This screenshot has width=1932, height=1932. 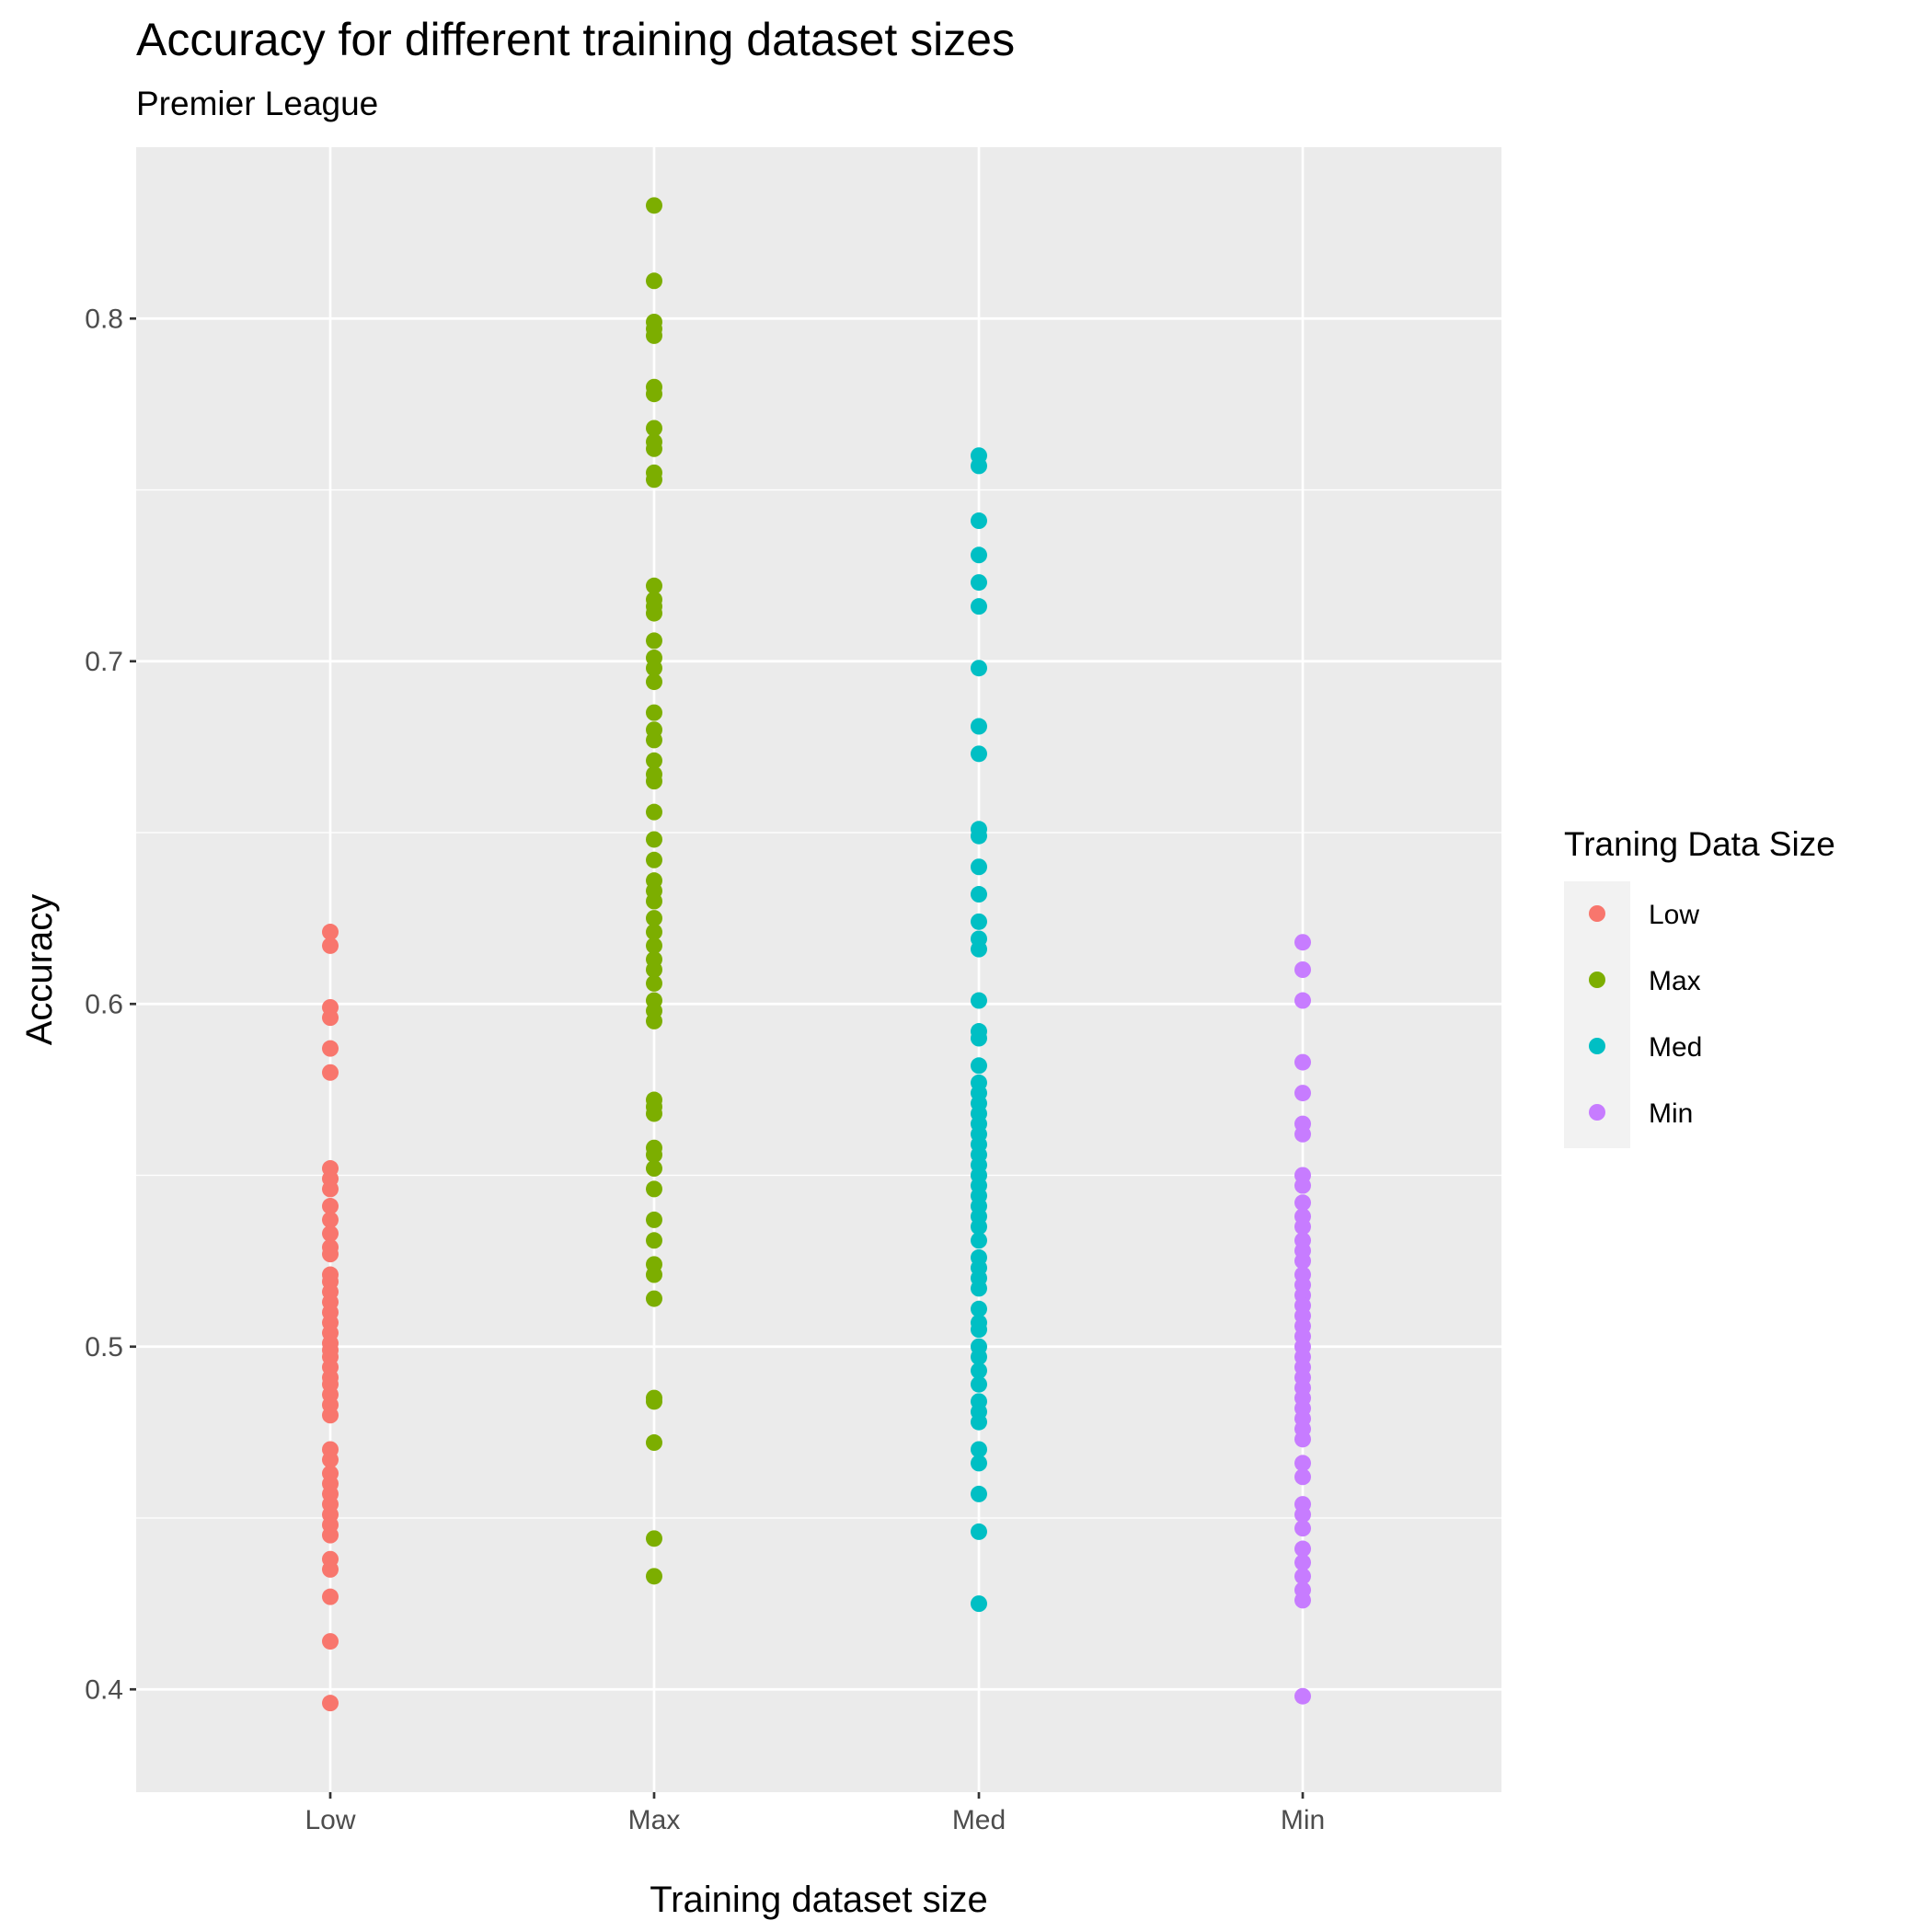 What do you see at coordinates (330, 1820) in the screenshot?
I see `x-tick-label: Low` at bounding box center [330, 1820].